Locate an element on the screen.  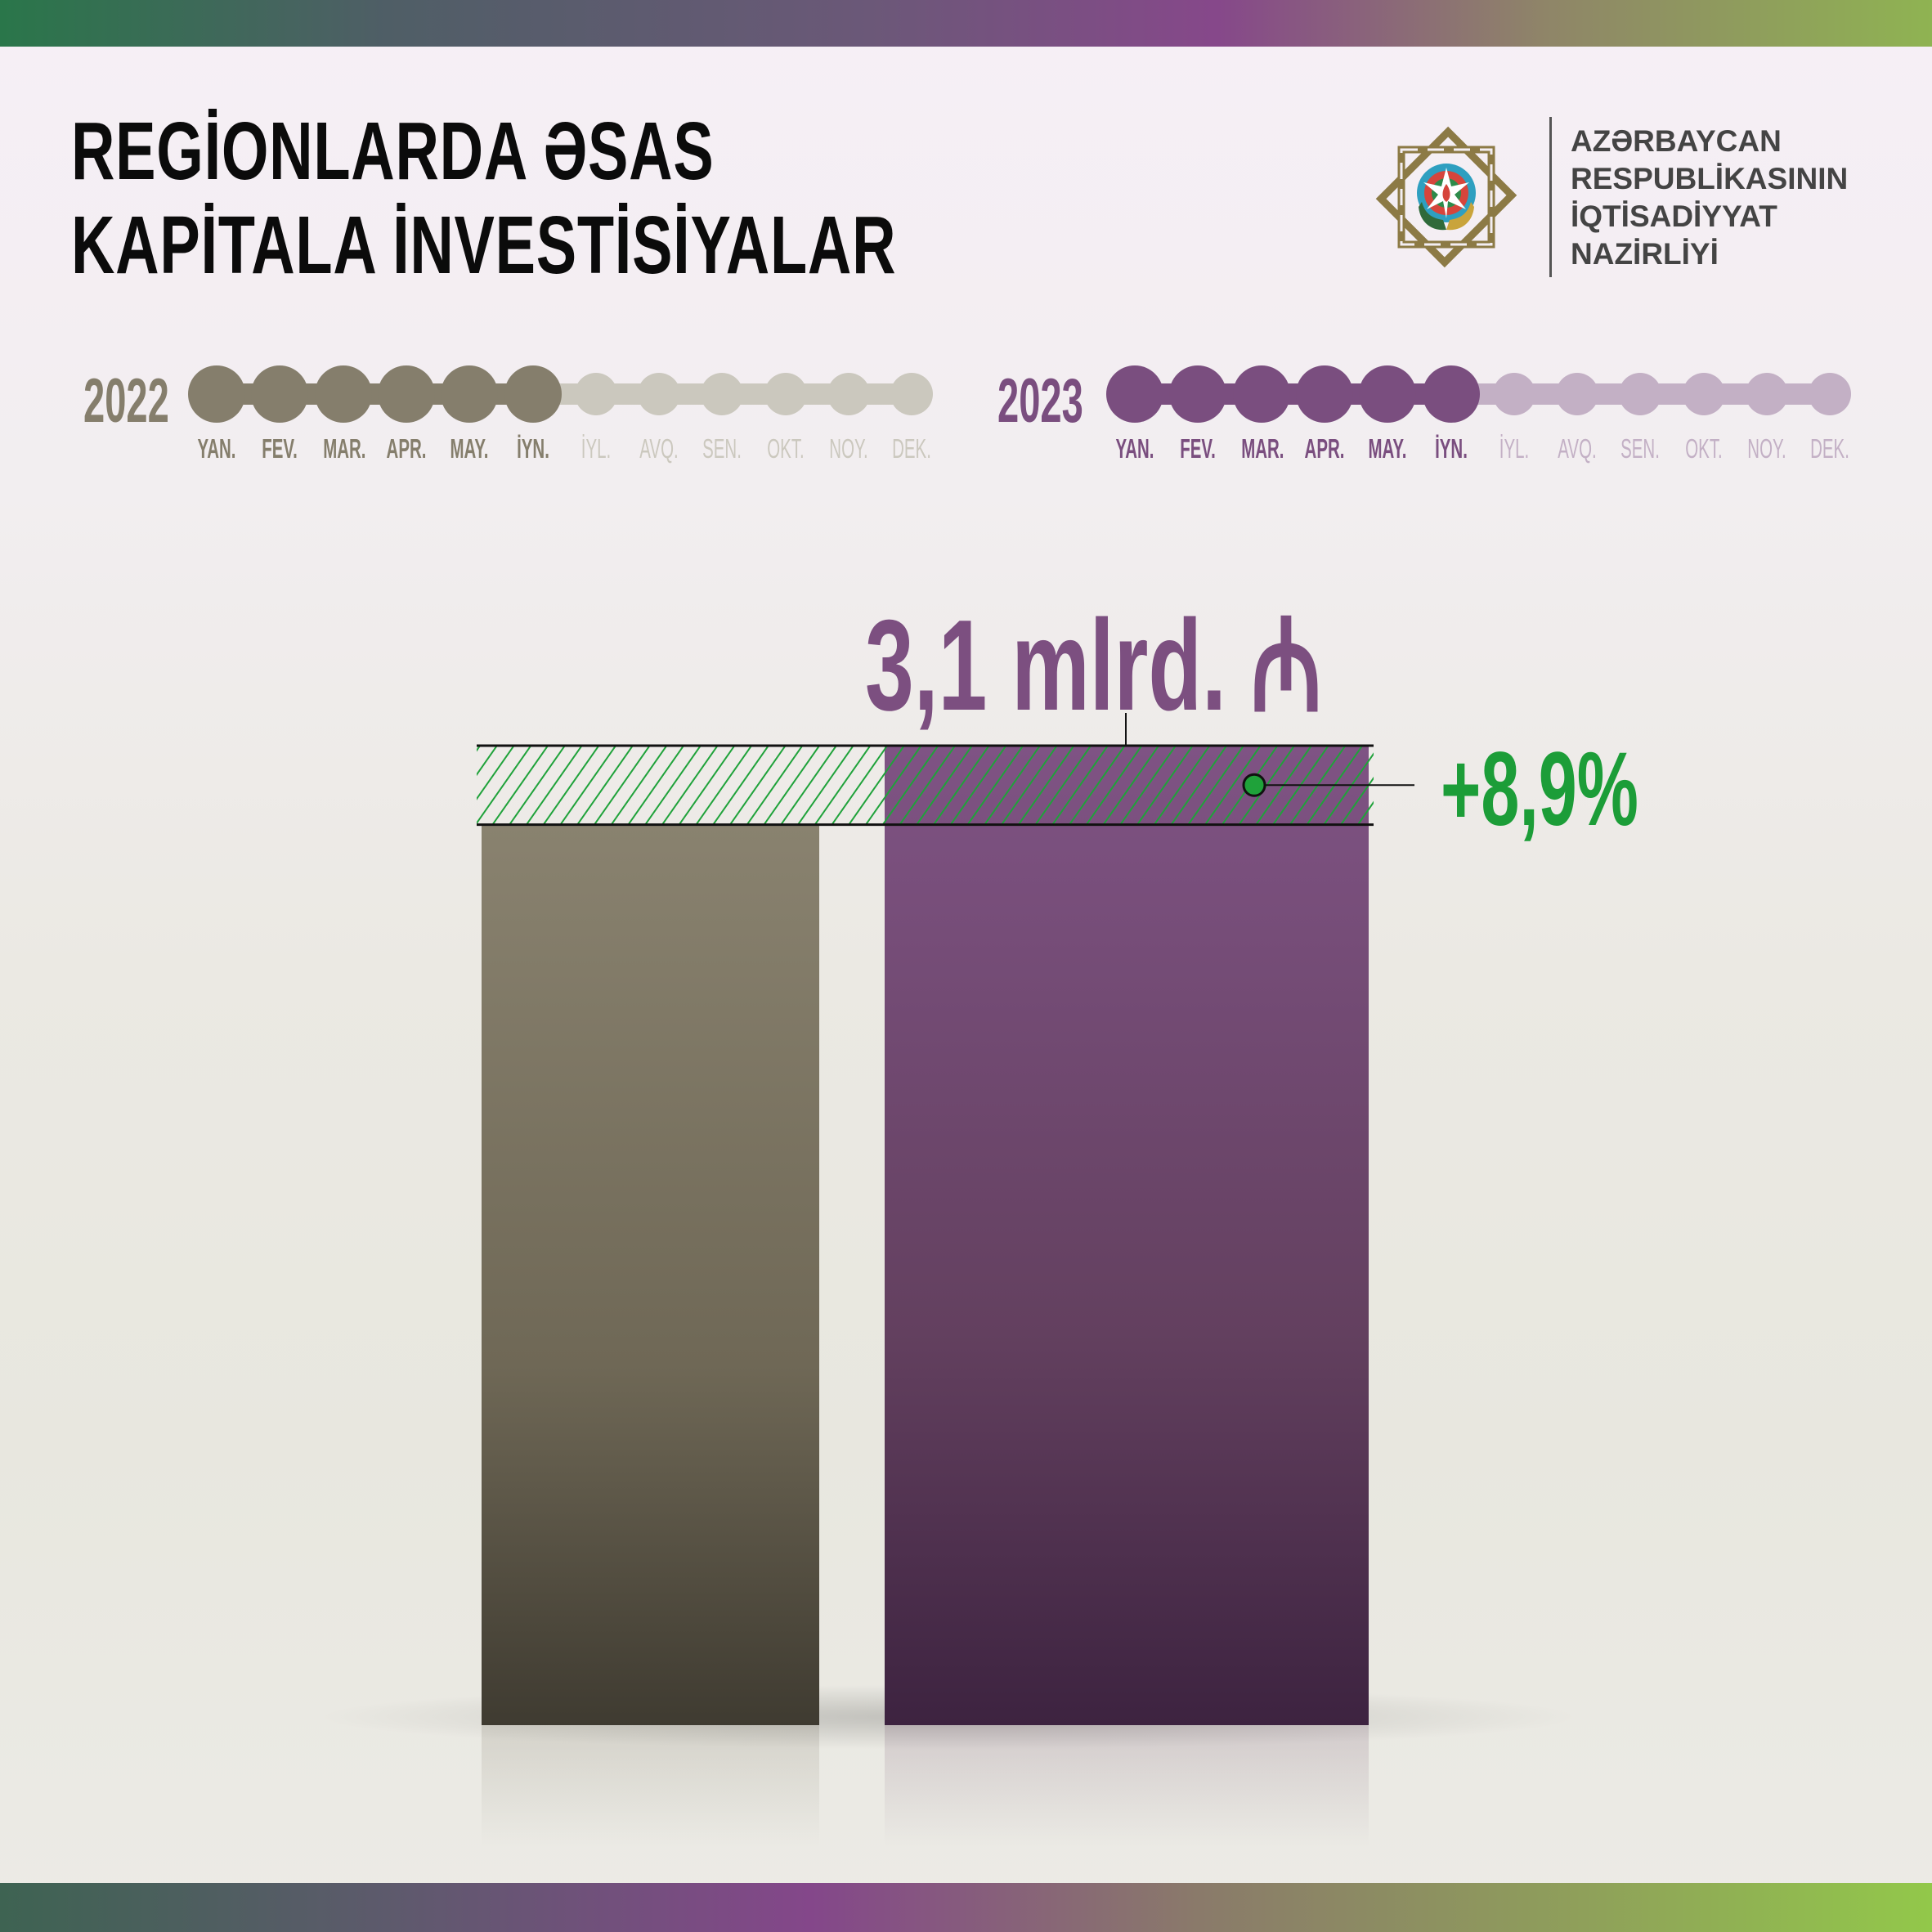
logo-divider is located at coordinates (1550, 197).